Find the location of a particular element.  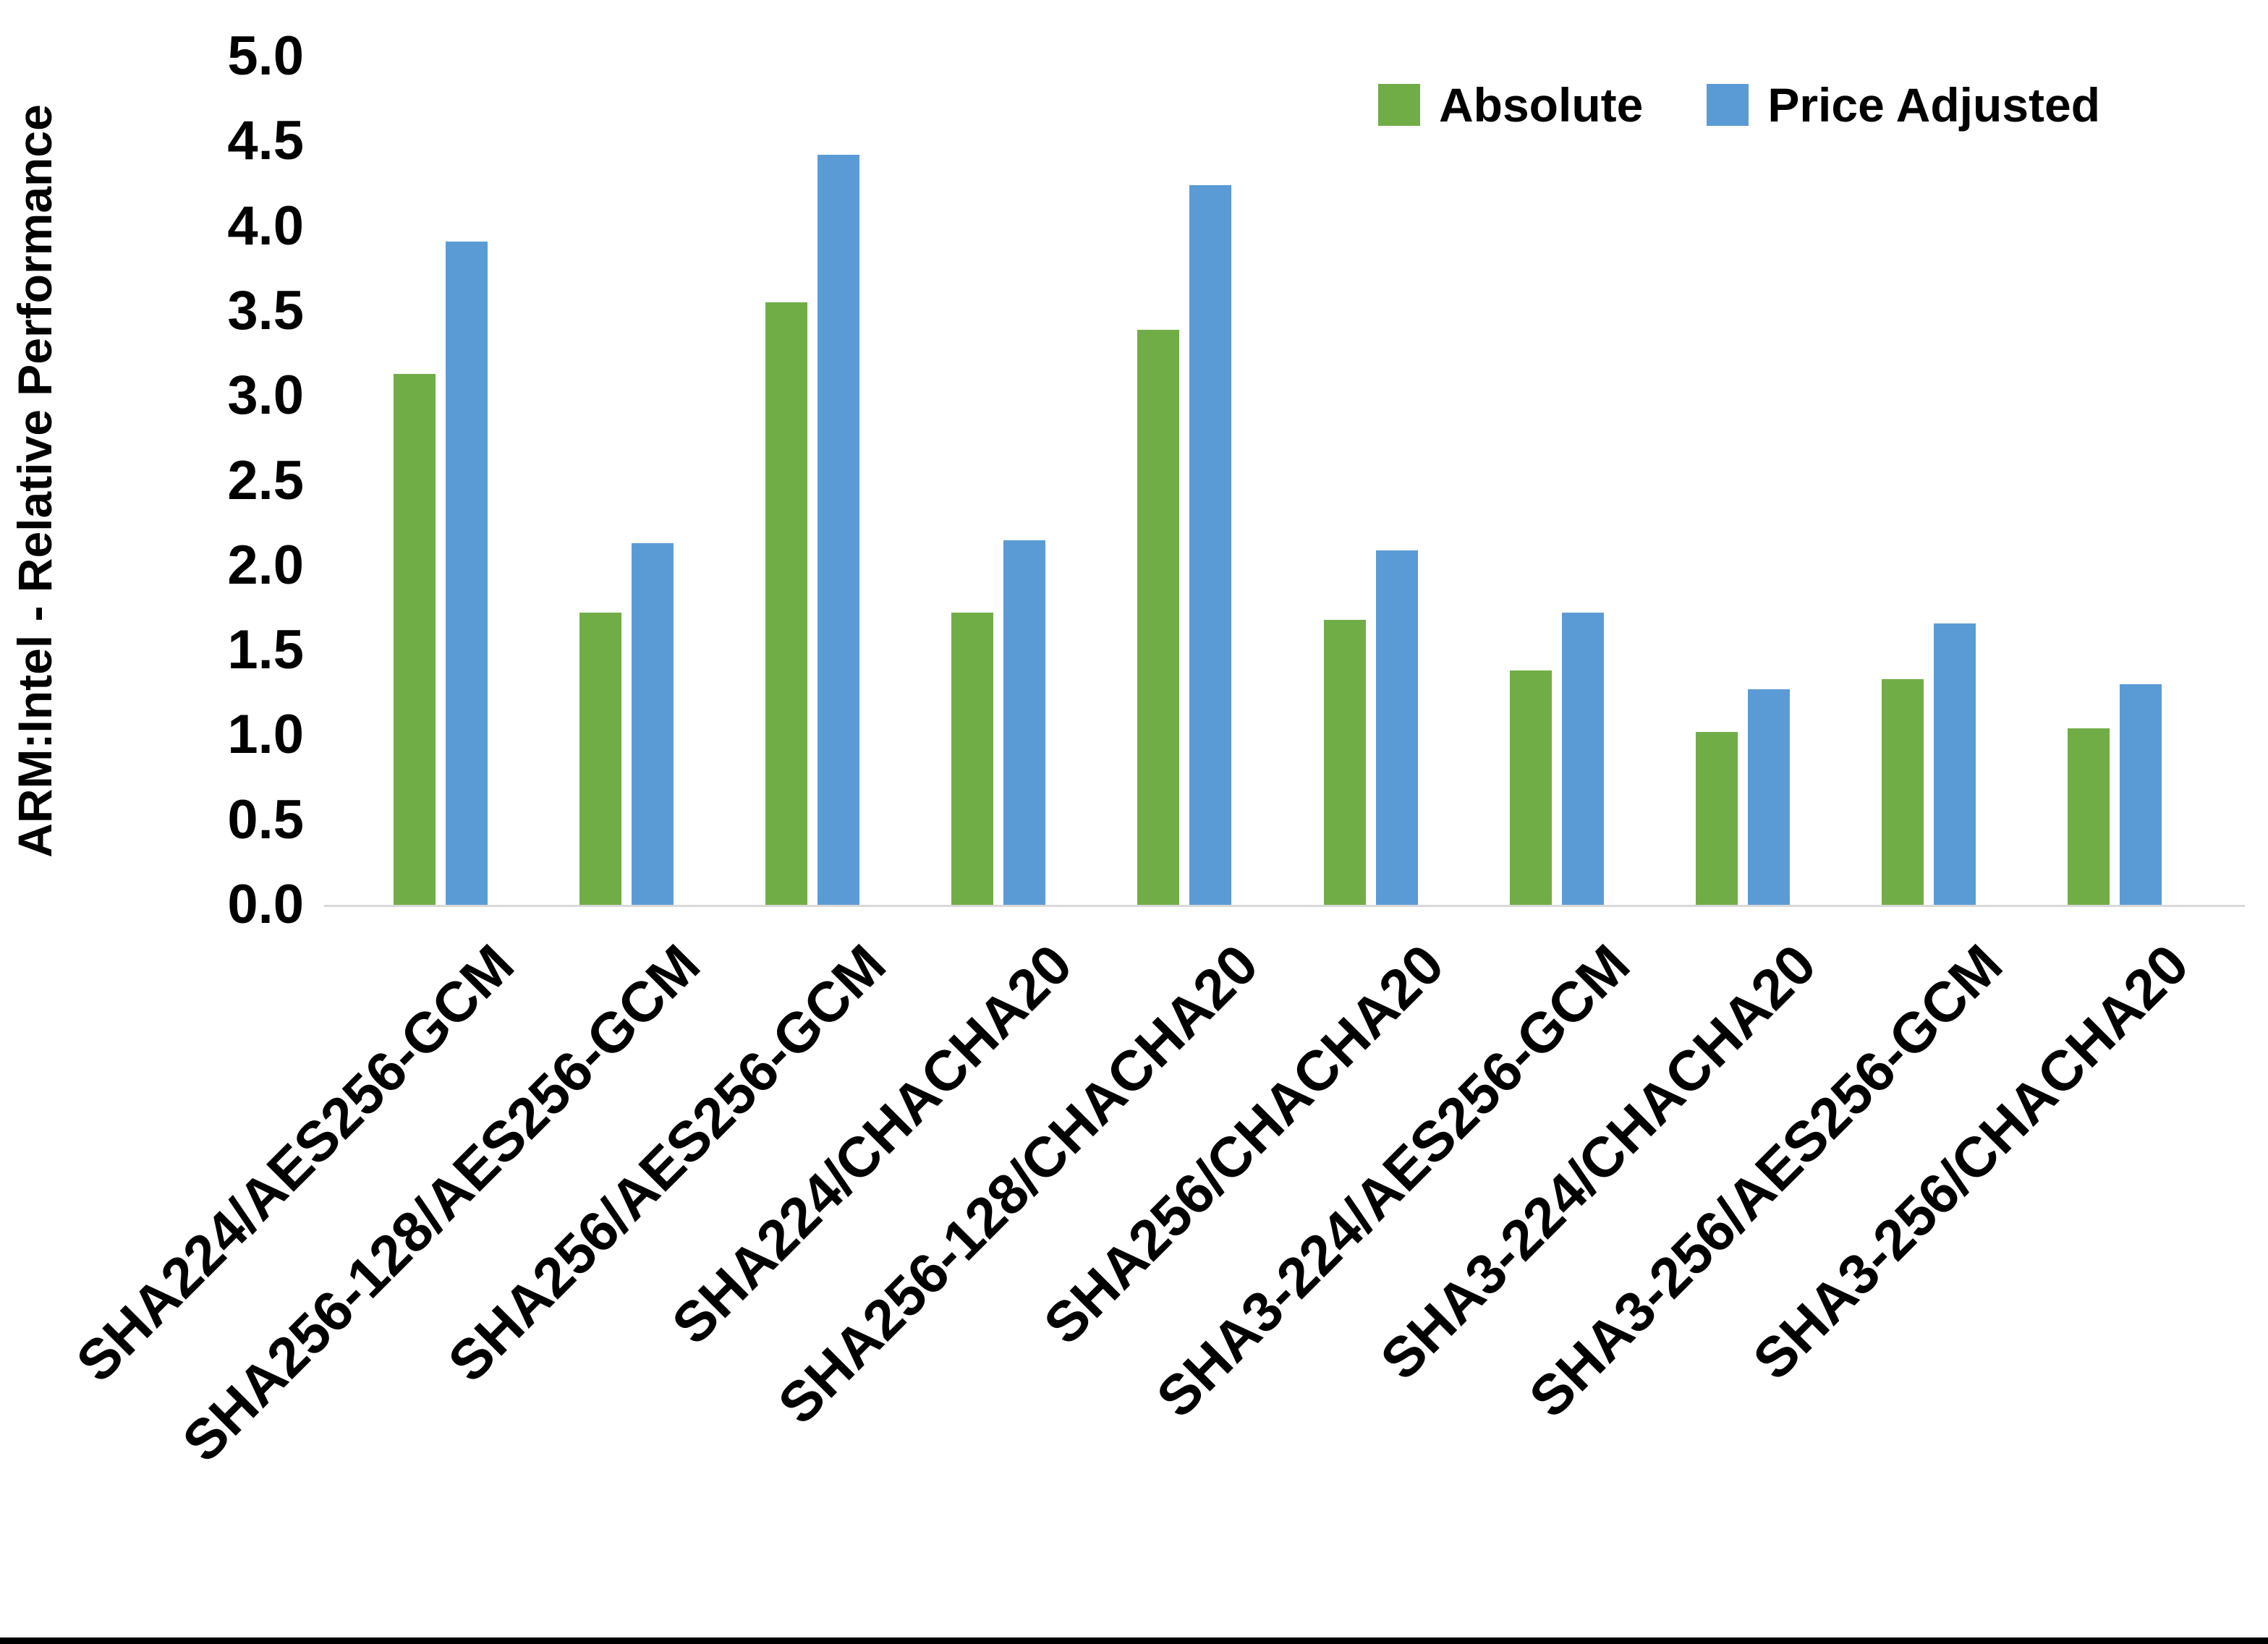

legend-label: Absolute is located at coordinates (1541, 105).